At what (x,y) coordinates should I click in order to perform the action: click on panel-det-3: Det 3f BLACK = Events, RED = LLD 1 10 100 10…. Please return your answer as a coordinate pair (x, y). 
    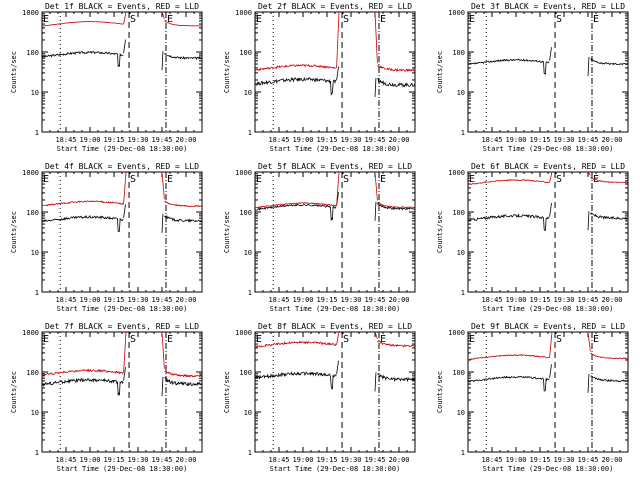
    Looking at the image, I should click on (532, 77).